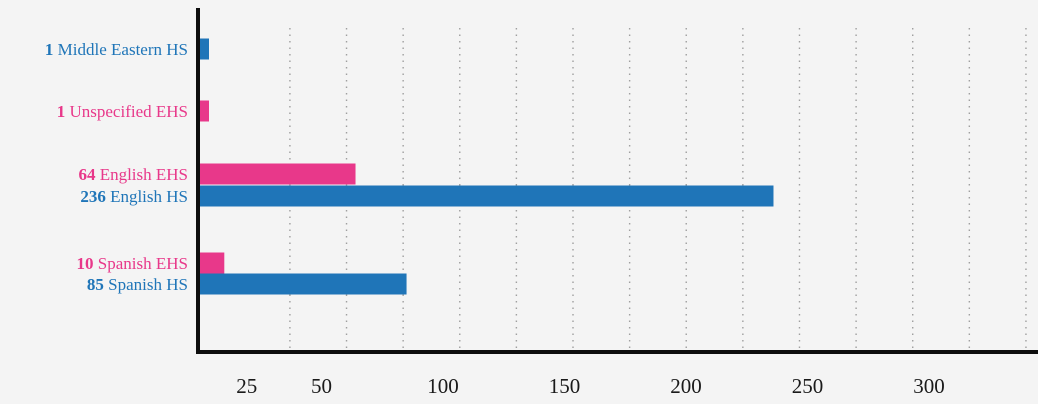  What do you see at coordinates (146, 284) in the screenshot?
I see `bar-label-name: Spanish HS` at bounding box center [146, 284].